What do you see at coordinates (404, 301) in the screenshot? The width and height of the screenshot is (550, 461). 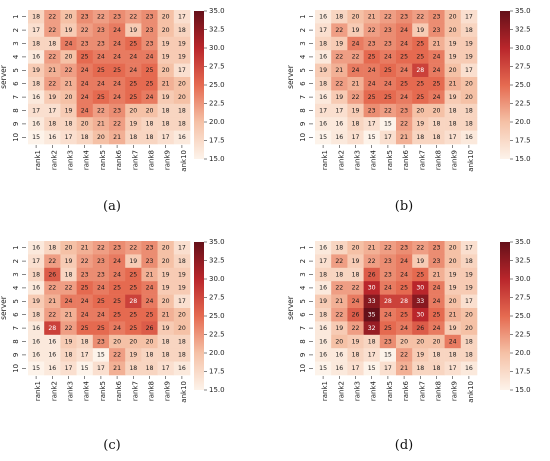 I see `cell-value-label: 28` at bounding box center [404, 301].